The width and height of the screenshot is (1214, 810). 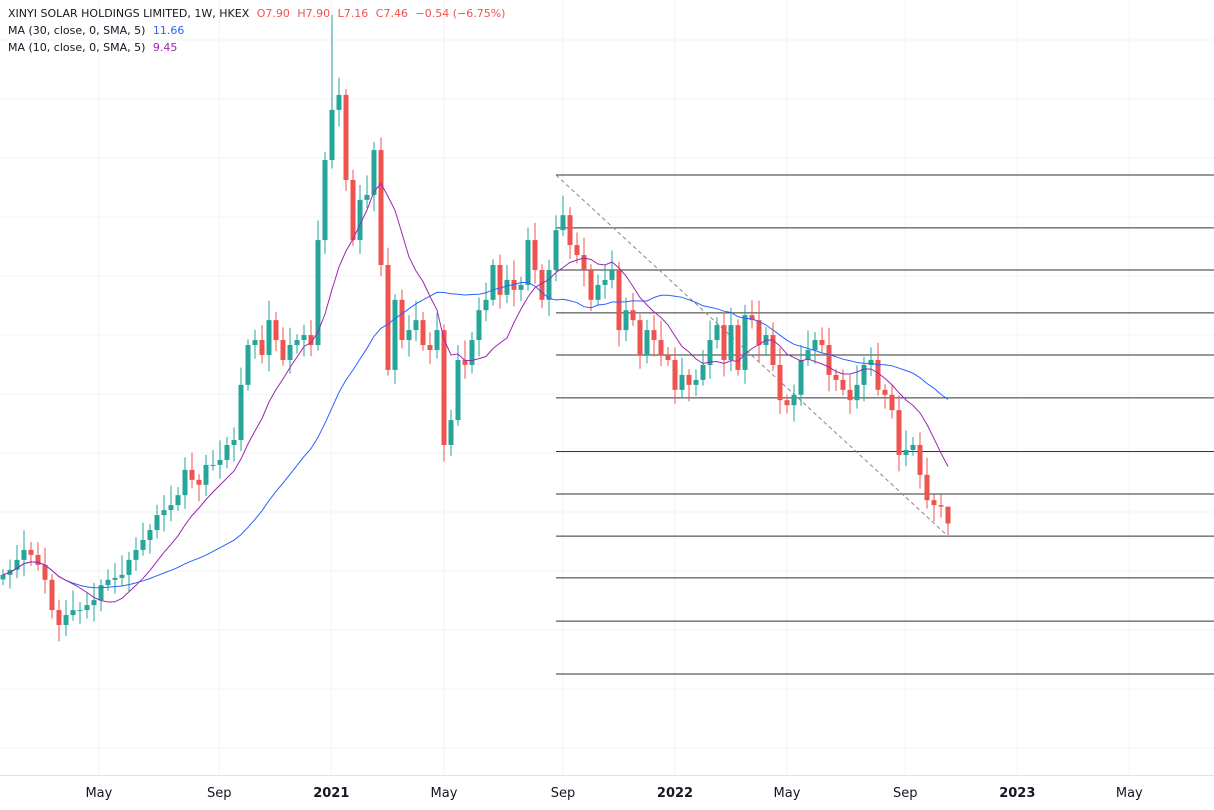 I want to click on trend-line, so click(x=752, y=355).